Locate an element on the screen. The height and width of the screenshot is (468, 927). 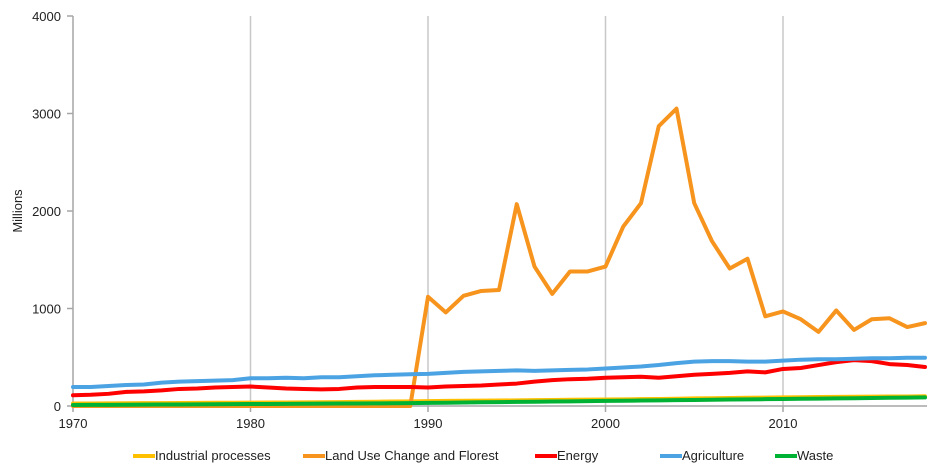
legend-item: Land Use Change and Florest is located at coordinates (401, 455).